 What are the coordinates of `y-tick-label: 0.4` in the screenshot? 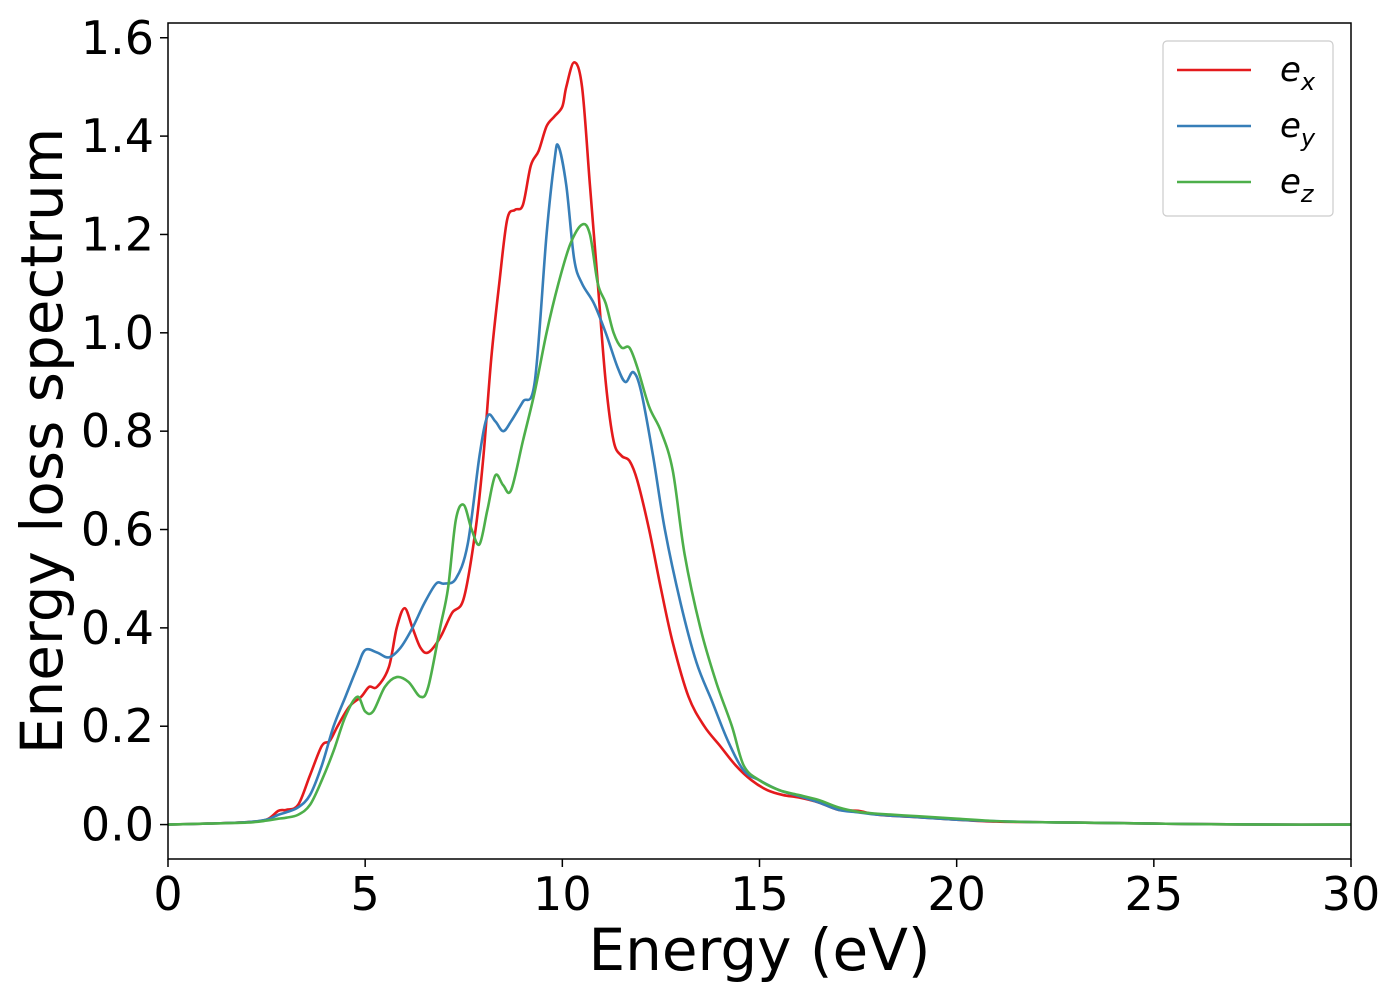 It's located at (117, 628).